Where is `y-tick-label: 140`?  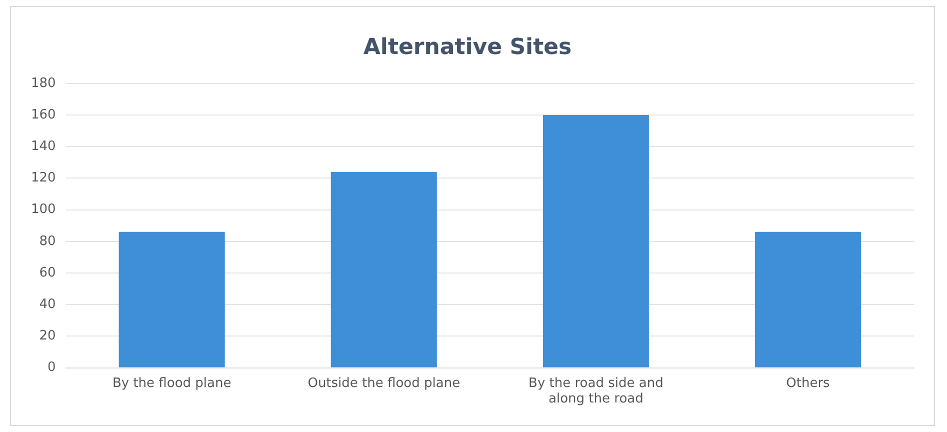
y-tick-label: 140 is located at coordinates (43, 146).